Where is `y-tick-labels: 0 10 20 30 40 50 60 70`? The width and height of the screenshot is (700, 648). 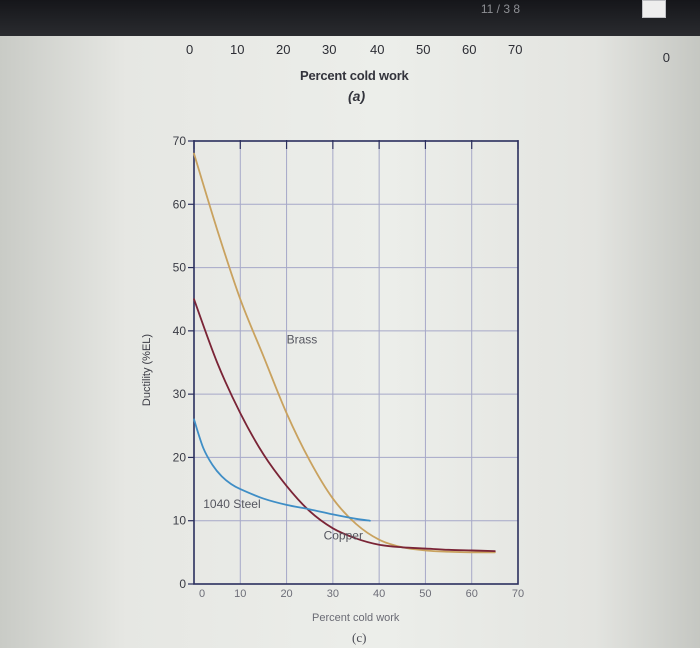 y-tick-labels: 0 10 20 30 40 50 60 70 is located at coordinates (180, 362).